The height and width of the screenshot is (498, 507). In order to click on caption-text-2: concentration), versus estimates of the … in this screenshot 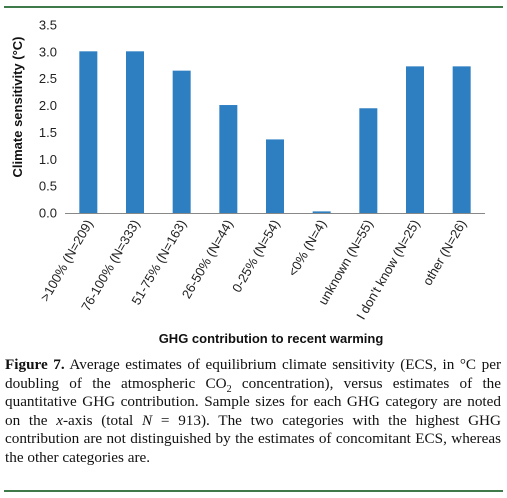, I will do `click(253, 401)`.